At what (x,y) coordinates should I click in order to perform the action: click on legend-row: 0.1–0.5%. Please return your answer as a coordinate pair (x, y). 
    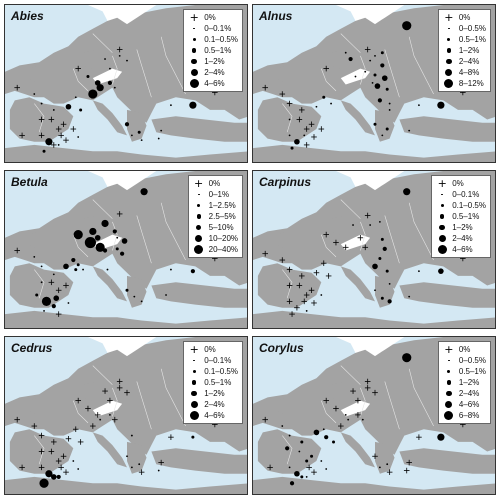
    Looking at the image, I should click on (212, 371).